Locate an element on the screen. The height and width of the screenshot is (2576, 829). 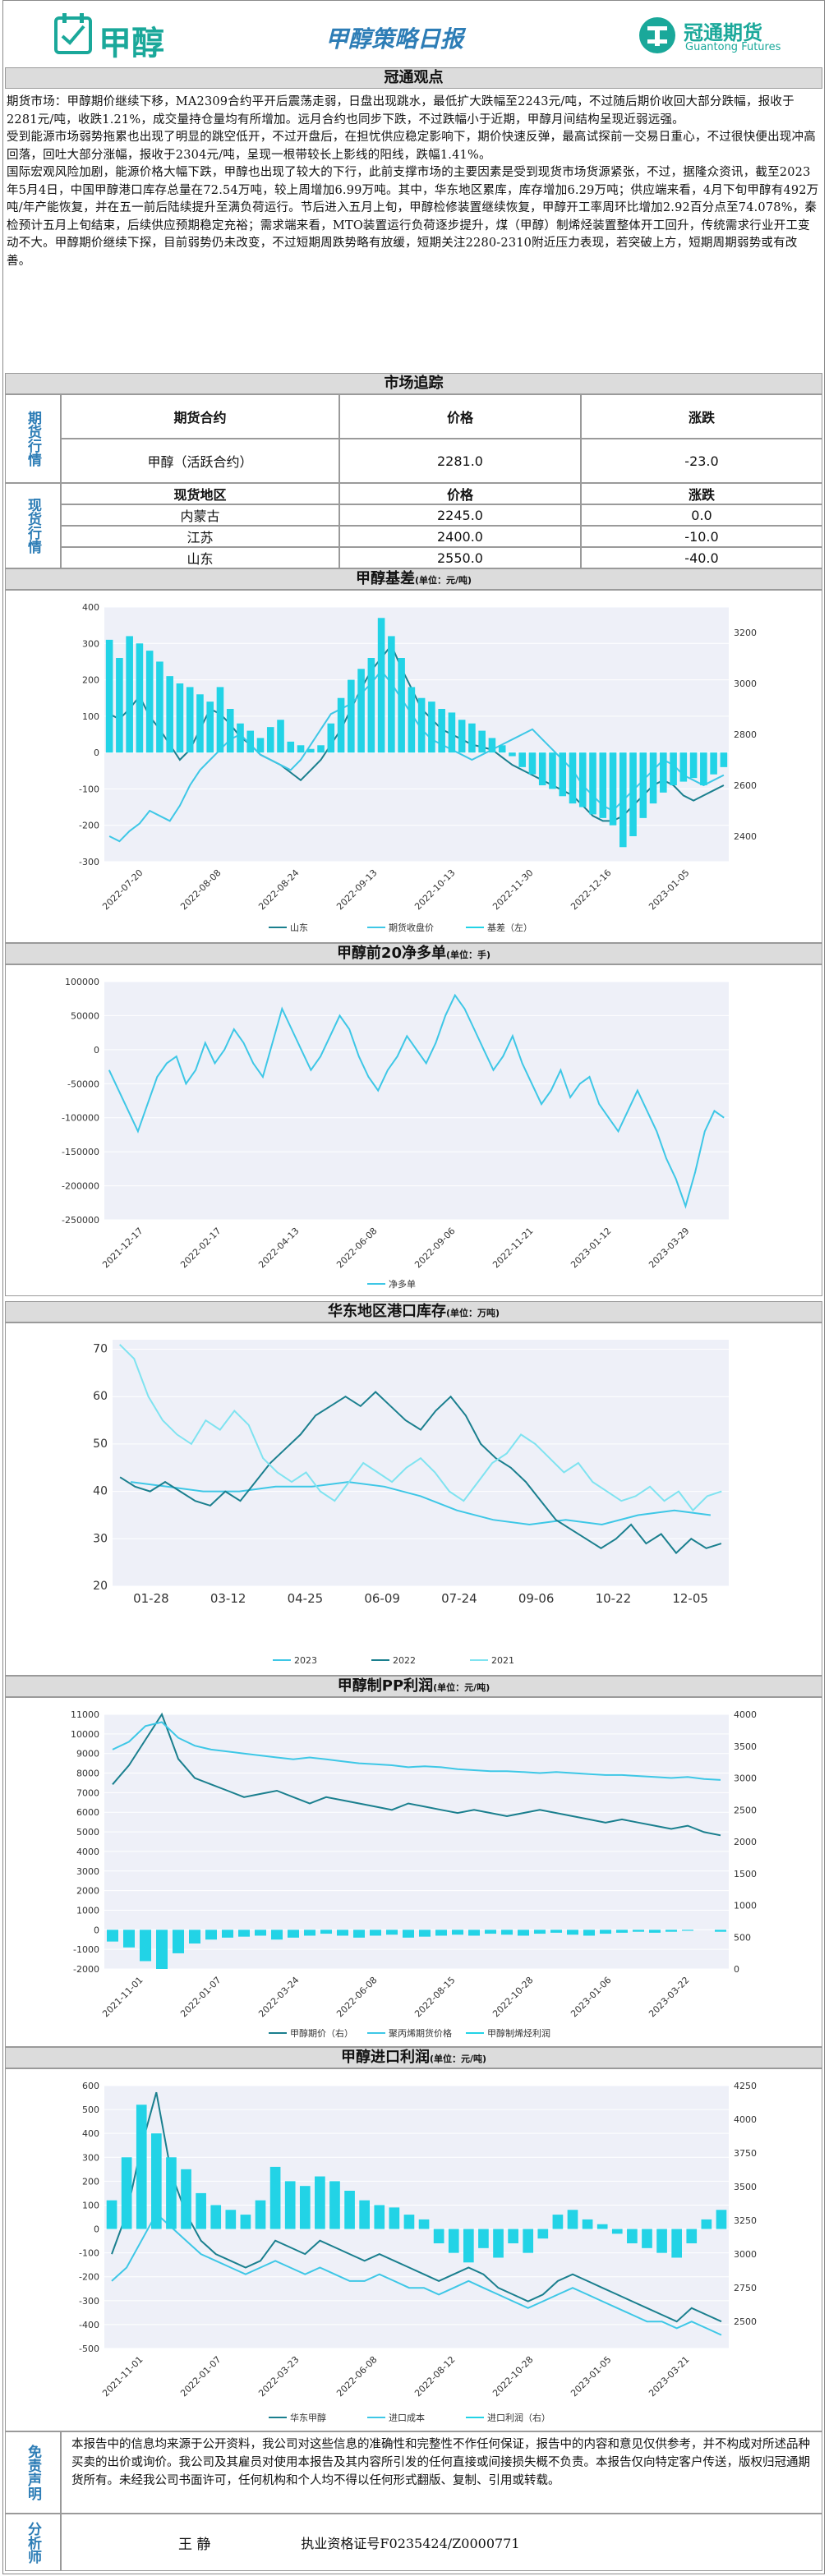
viewpoint-section-title: 冠通观点 is located at coordinates (413, 78).